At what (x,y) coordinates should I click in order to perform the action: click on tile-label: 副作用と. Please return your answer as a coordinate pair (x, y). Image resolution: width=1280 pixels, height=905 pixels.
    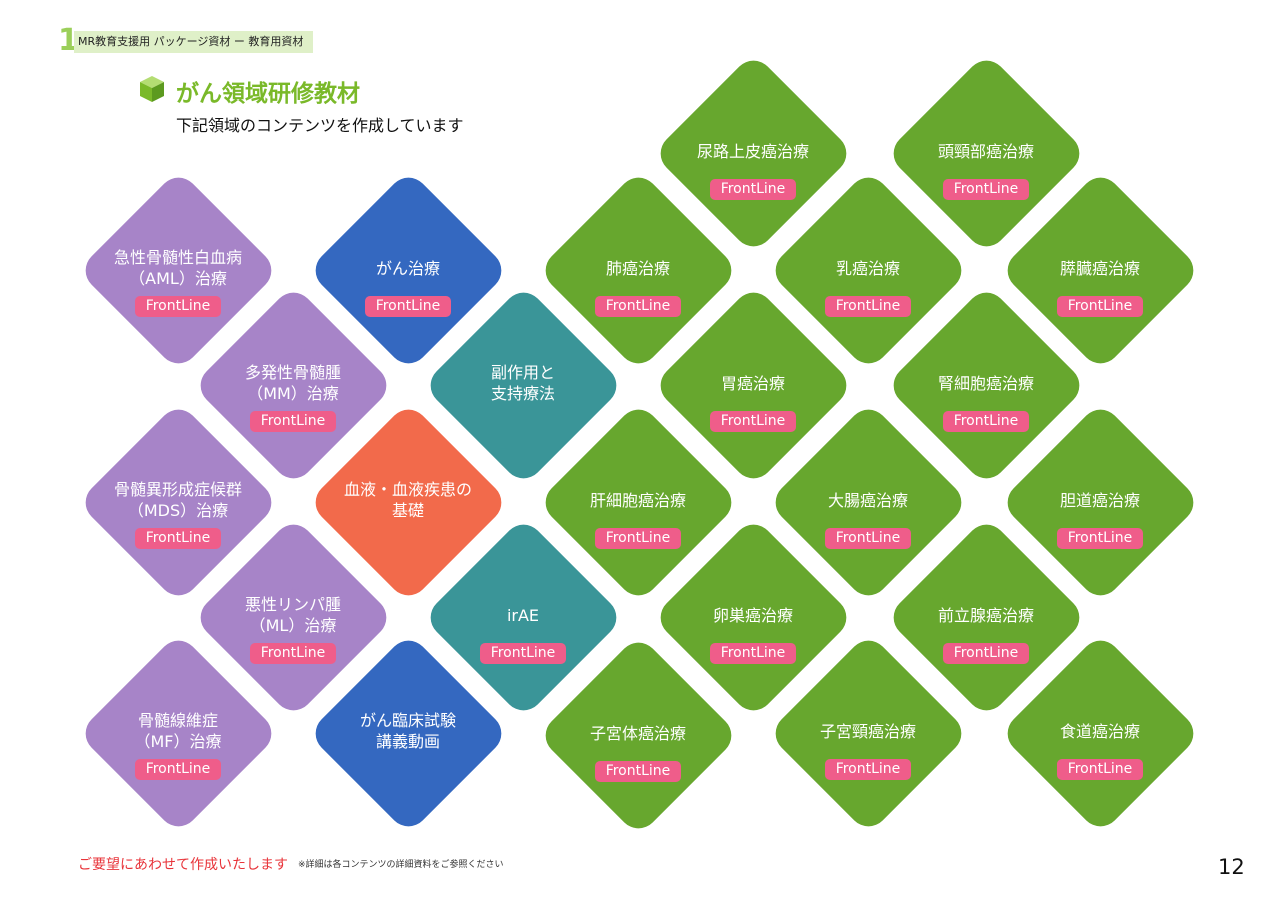
    Looking at the image, I should click on (522, 372).